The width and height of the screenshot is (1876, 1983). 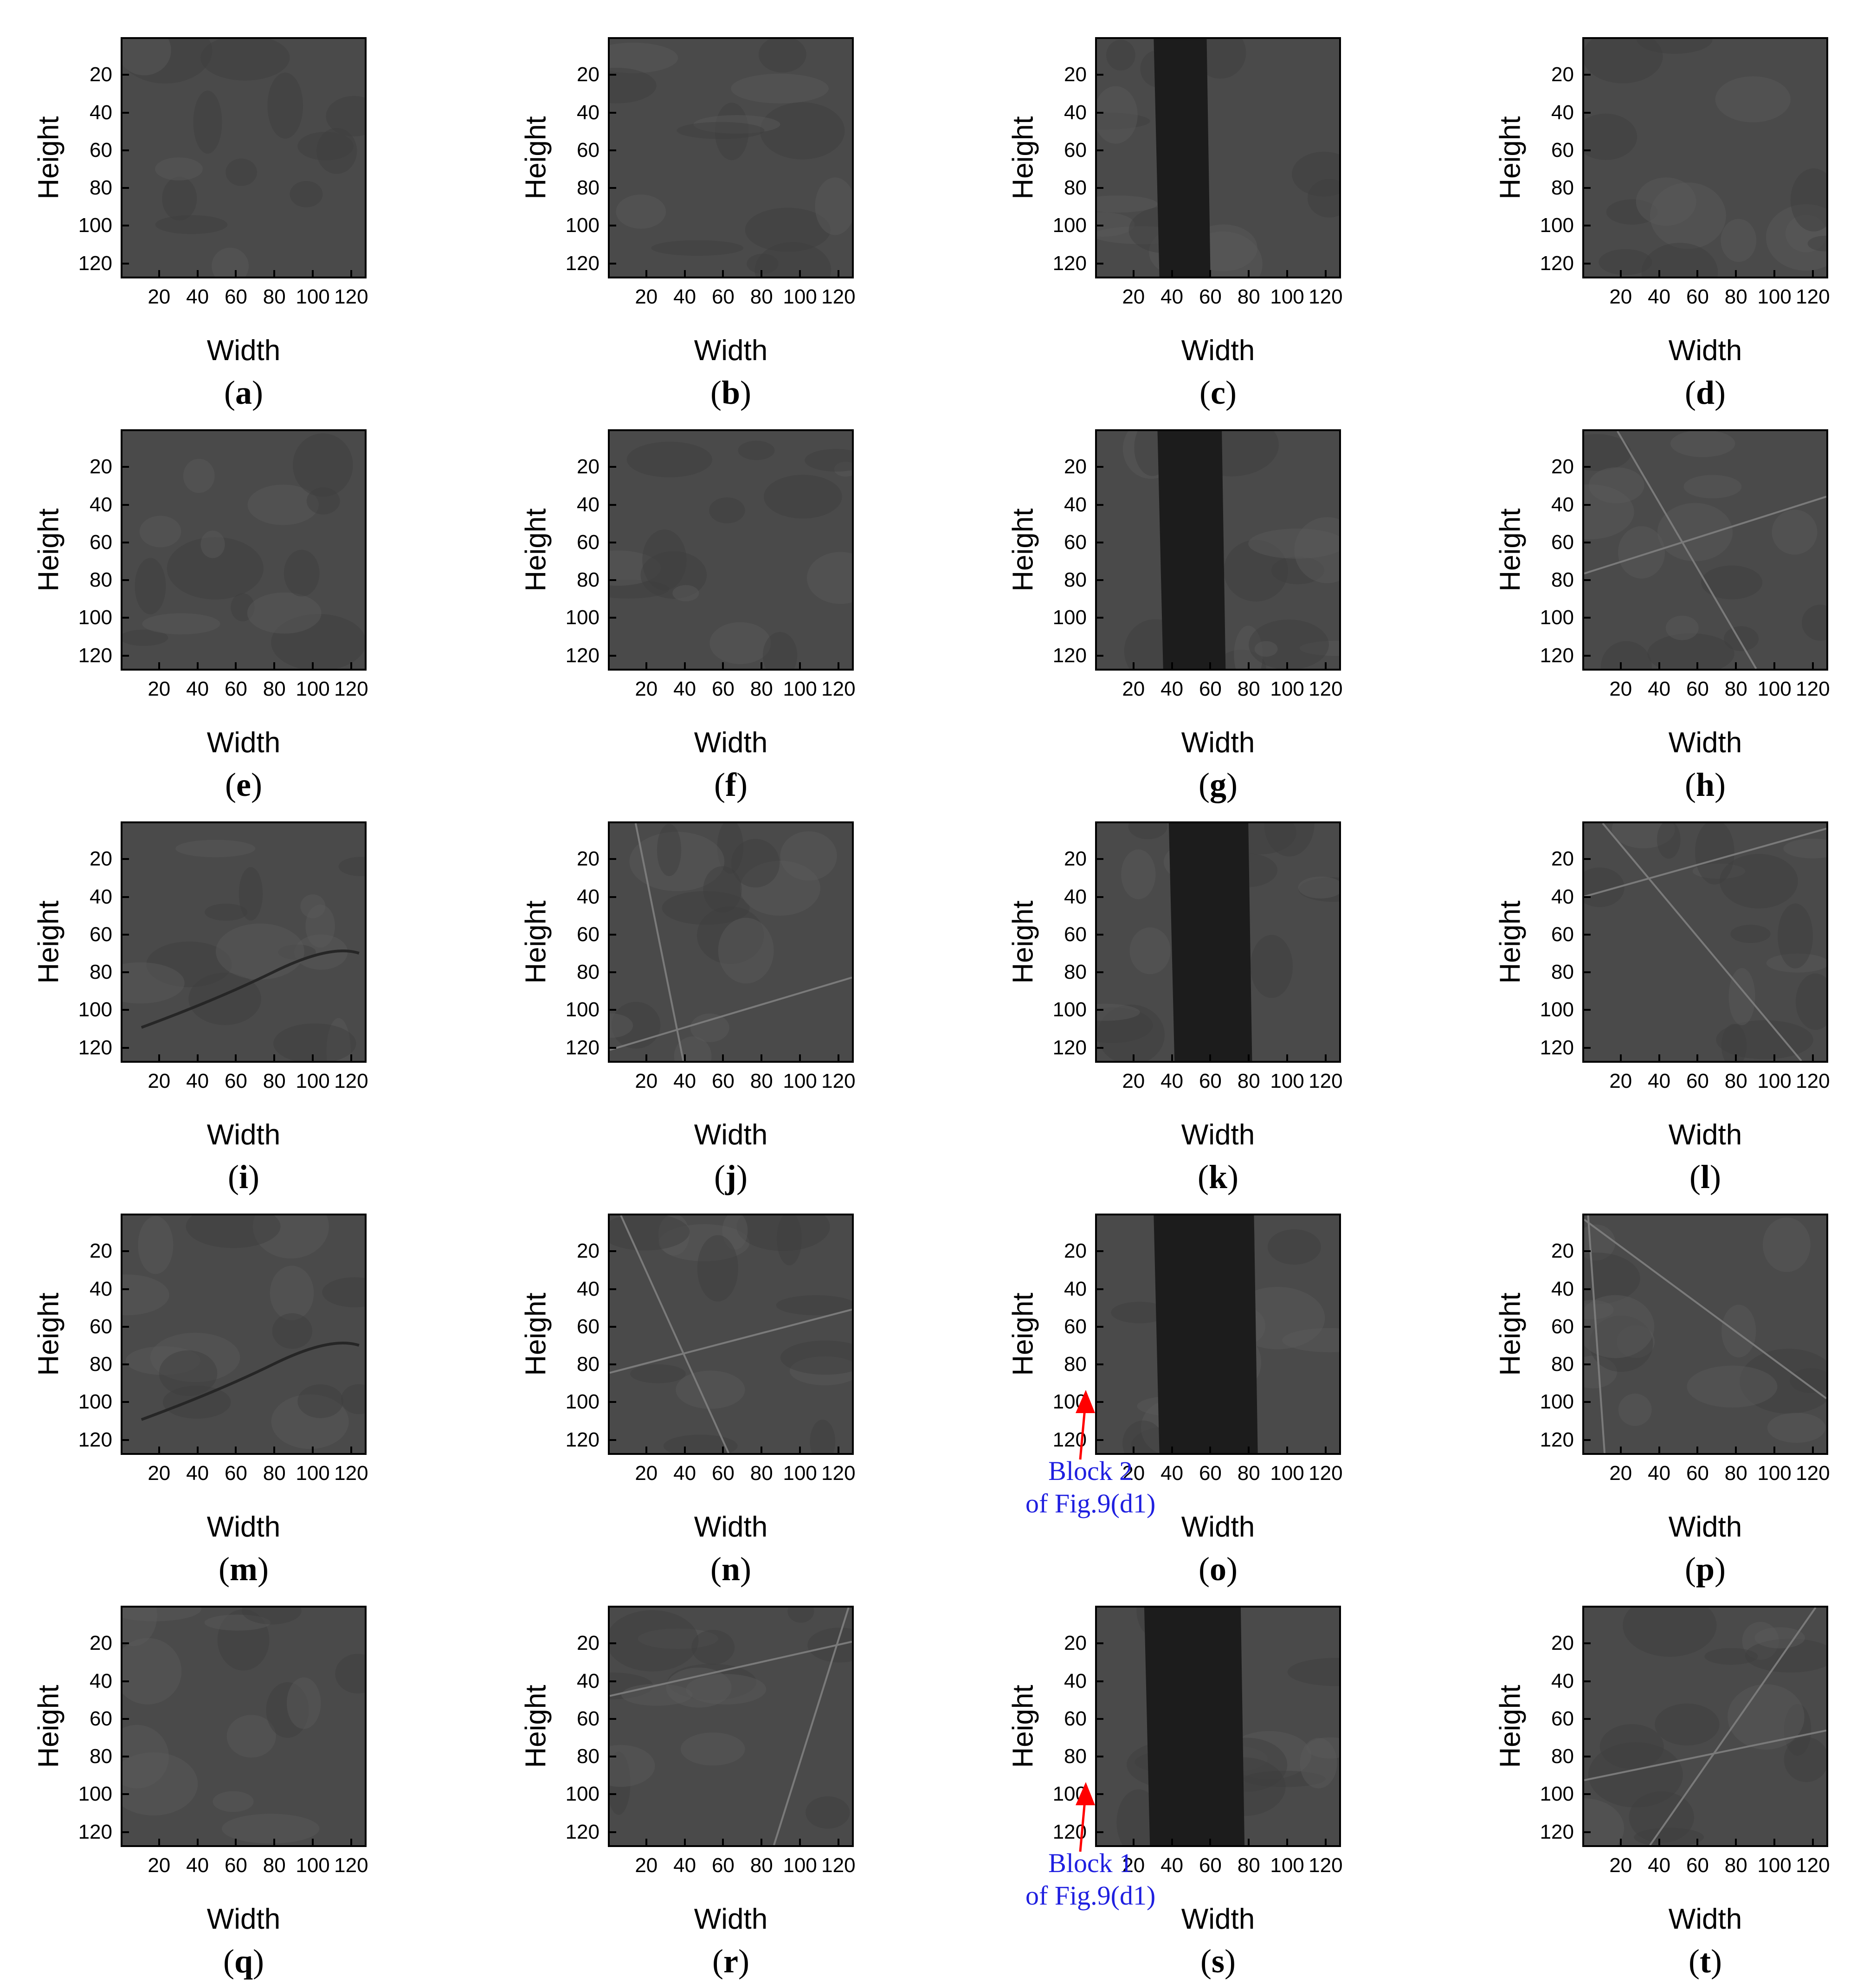 What do you see at coordinates (1287, 1473) in the screenshot?
I see `x-tick-label: 100` at bounding box center [1287, 1473].